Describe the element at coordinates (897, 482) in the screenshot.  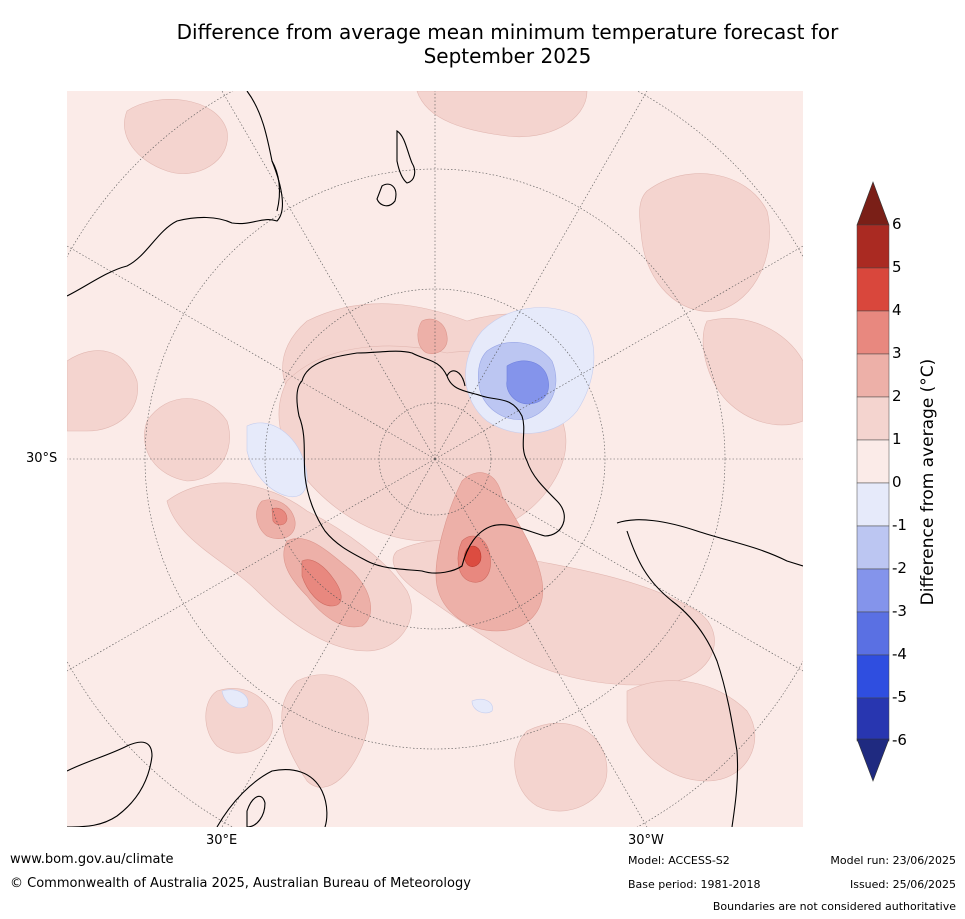
I see `colorbar-tick-label: 0` at that location.